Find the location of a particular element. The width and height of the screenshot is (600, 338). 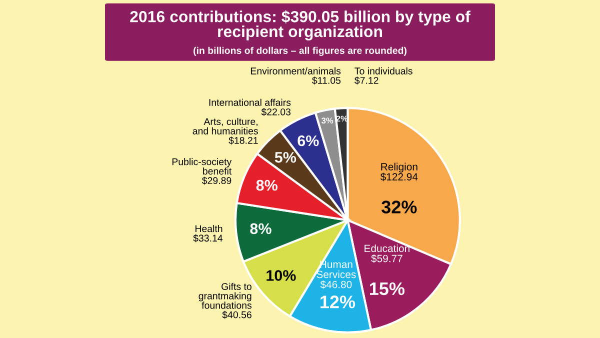

data-label: $7.12 is located at coordinates (366, 80).